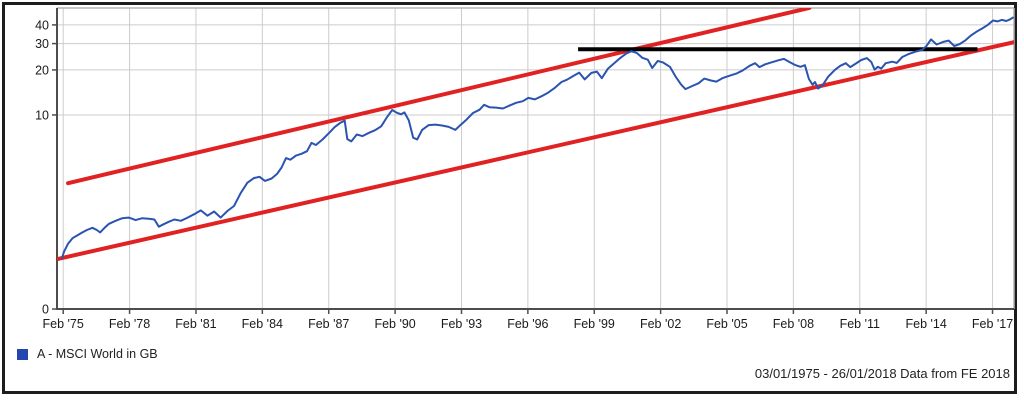 The image size is (1024, 410). I want to click on y-tick-label: 30, so click(42, 44).